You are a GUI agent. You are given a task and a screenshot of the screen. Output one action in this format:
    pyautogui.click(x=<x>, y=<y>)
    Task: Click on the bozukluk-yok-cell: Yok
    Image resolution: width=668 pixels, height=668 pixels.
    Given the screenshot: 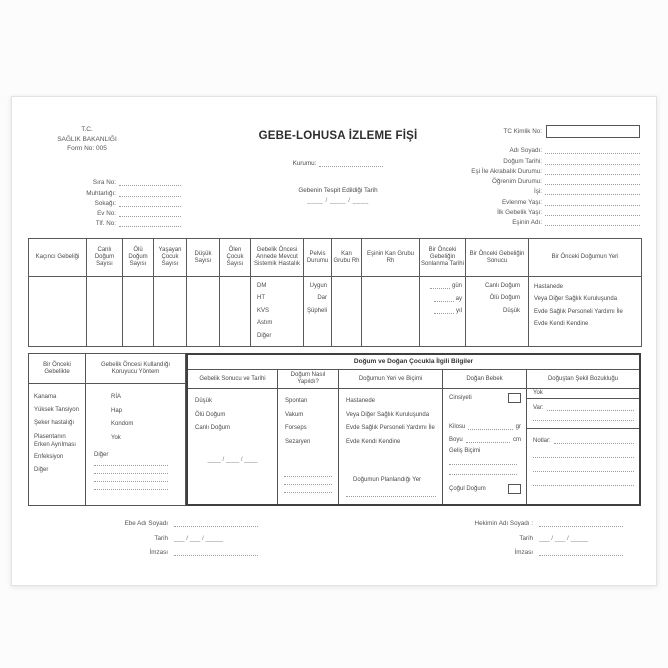 What is the action you would take?
    pyautogui.click(x=583, y=394)
    